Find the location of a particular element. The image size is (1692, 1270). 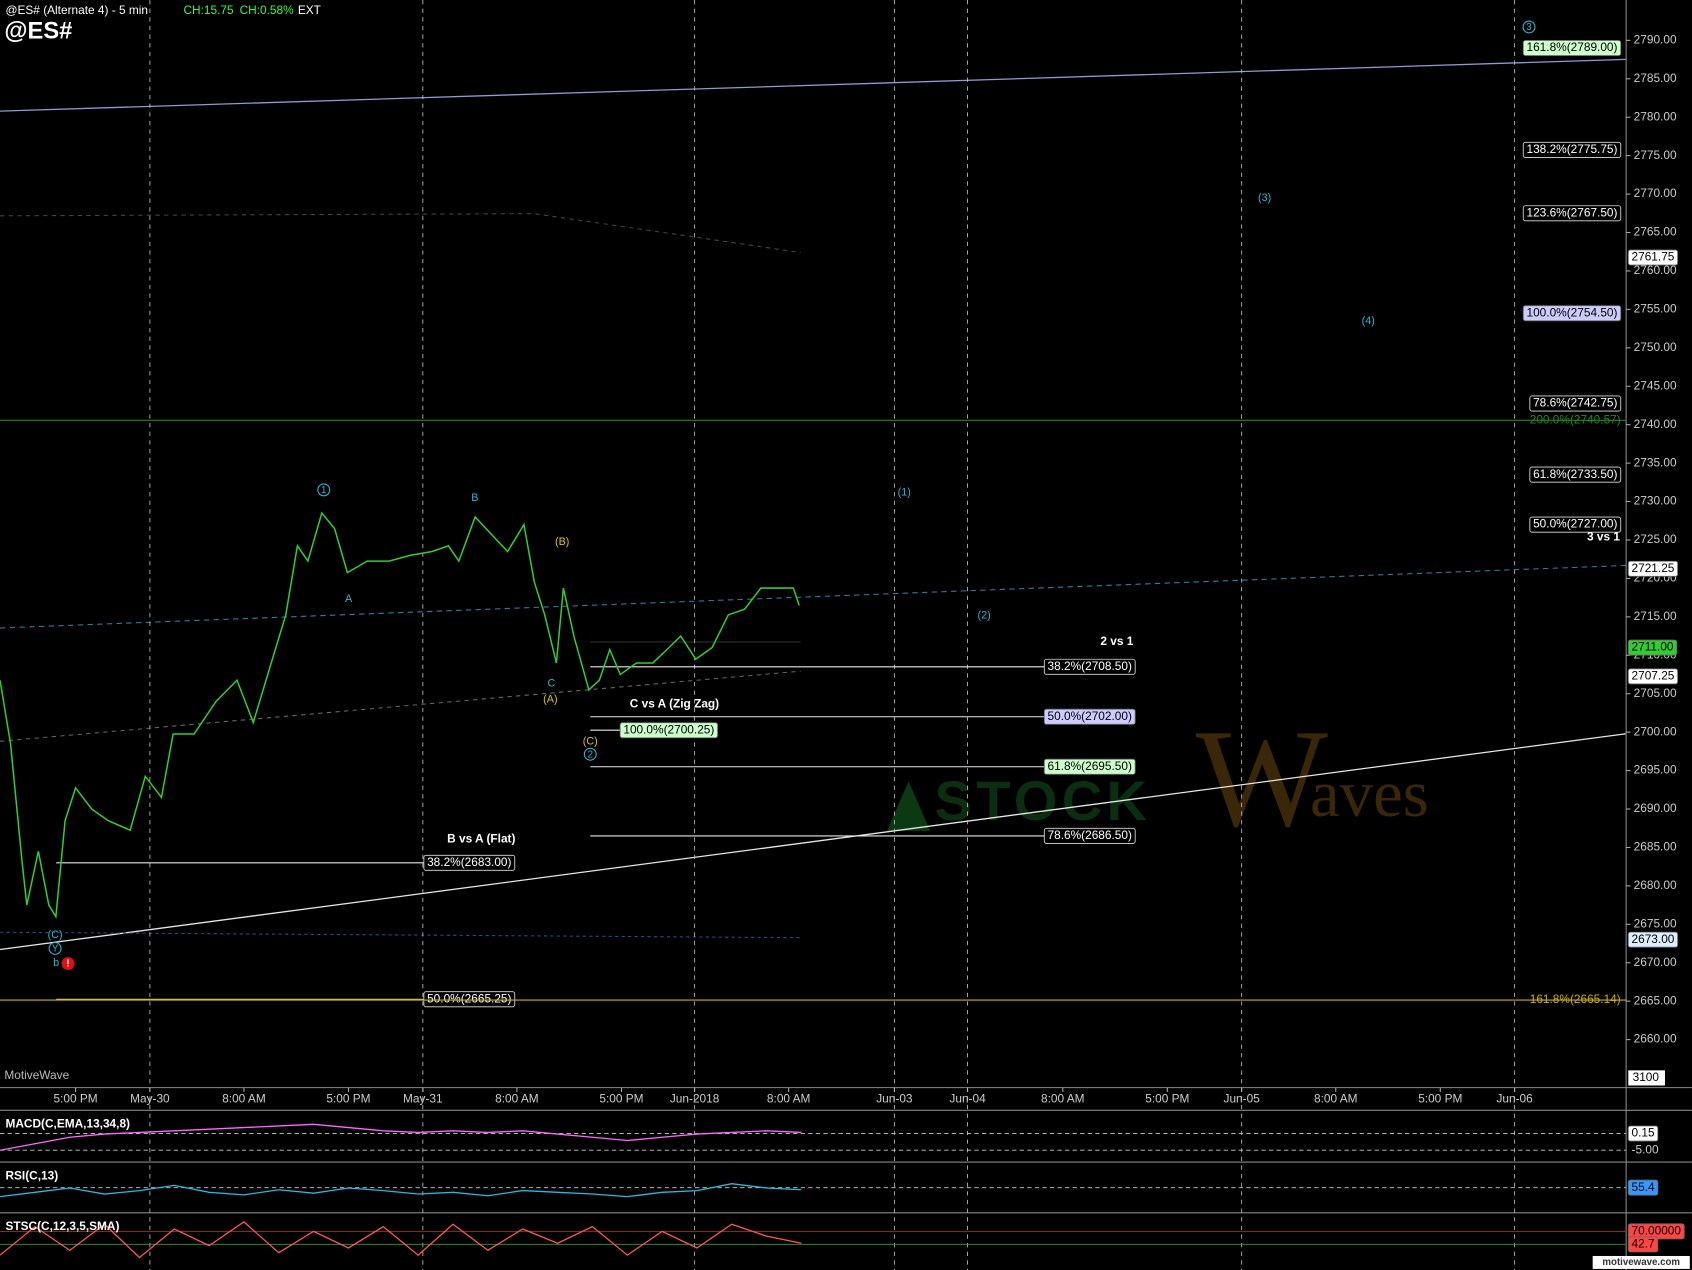

volume-scale: 3100 is located at coordinates (1646, 1077).